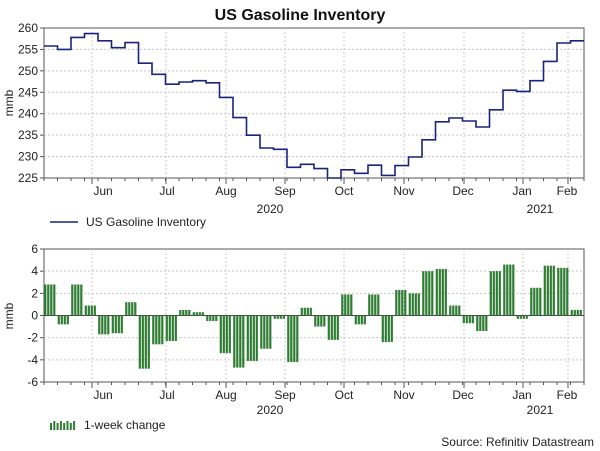  Describe the element at coordinates (540, 410) in the screenshot. I see `year-label: 2021` at that location.